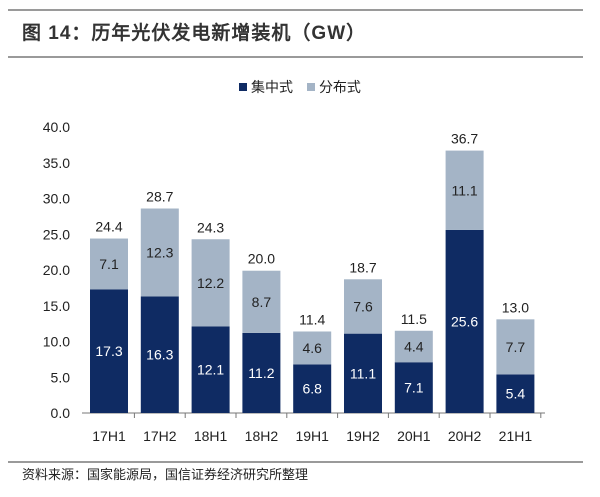  What do you see at coordinates (465, 436) in the screenshot?
I see `x-tick-label: 20H2` at bounding box center [465, 436].